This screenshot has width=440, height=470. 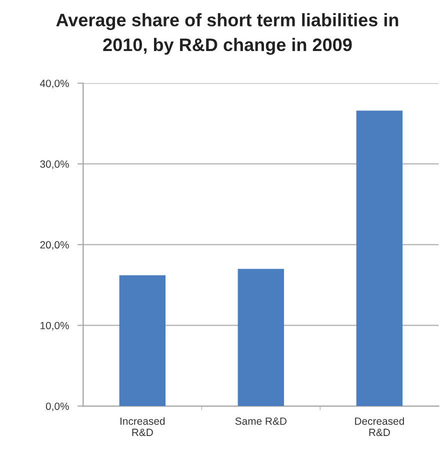 I want to click on y-tick-label: 40,0%, so click(x=54, y=84).